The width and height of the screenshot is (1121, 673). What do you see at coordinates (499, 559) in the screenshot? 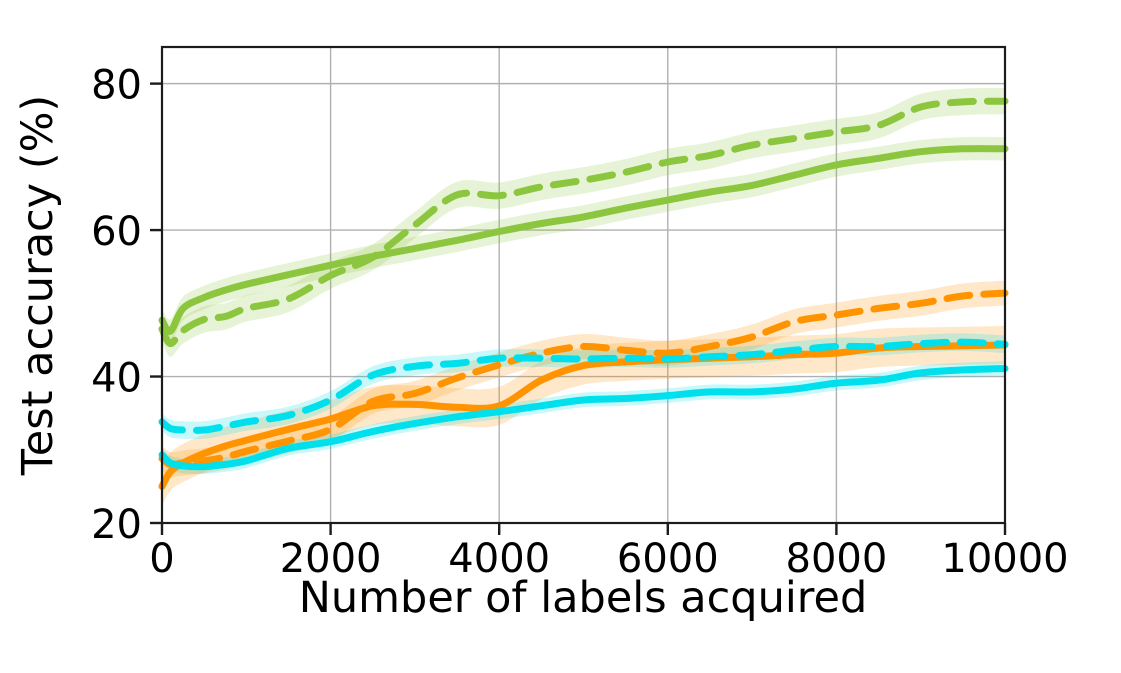
I see `tick-label-x-4000: 4000` at bounding box center [499, 559].